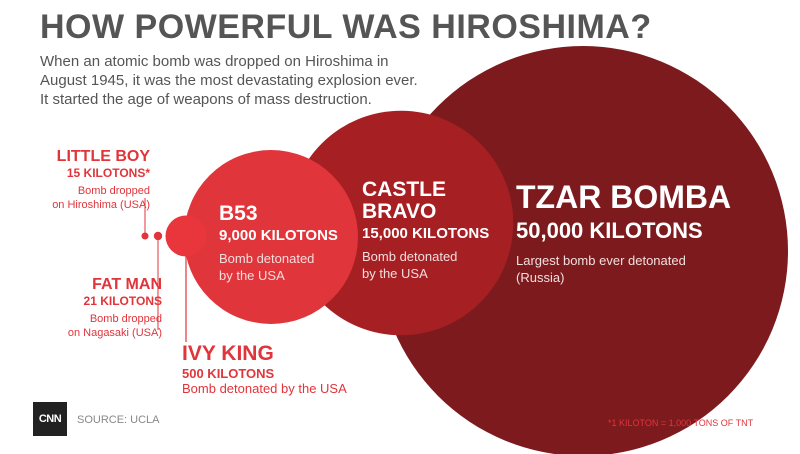 This screenshot has height=454, width=800. I want to click on bomb-name: B53, so click(238, 213).